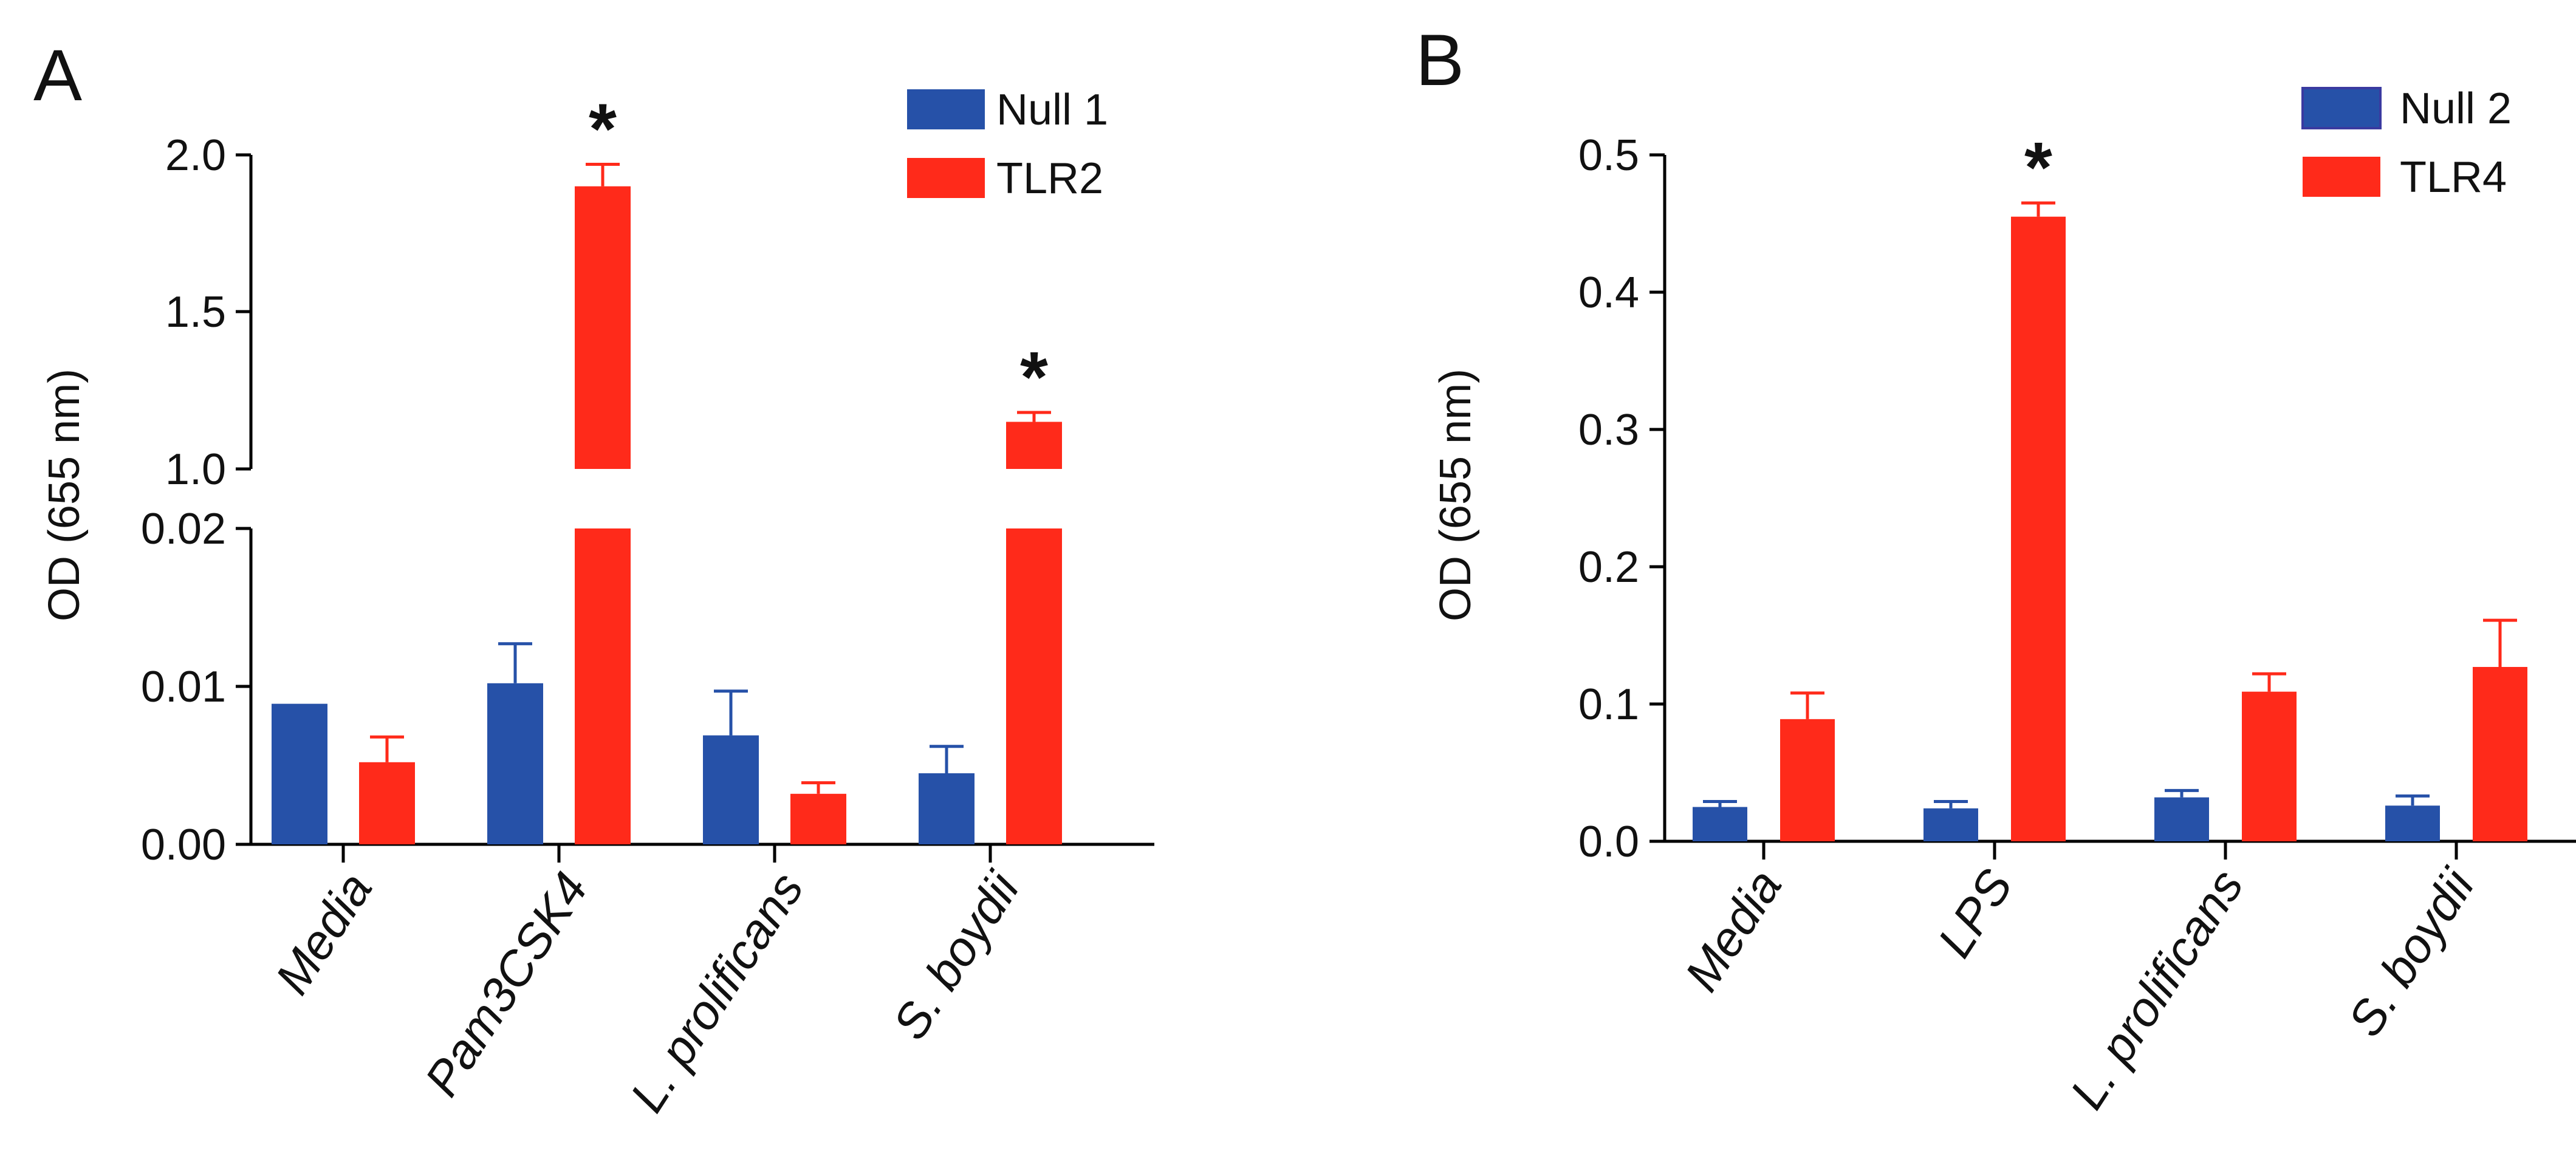 The height and width of the screenshot is (1176, 2576). I want to click on panel-b-y-tick-label: 0.5, so click(1608, 155).